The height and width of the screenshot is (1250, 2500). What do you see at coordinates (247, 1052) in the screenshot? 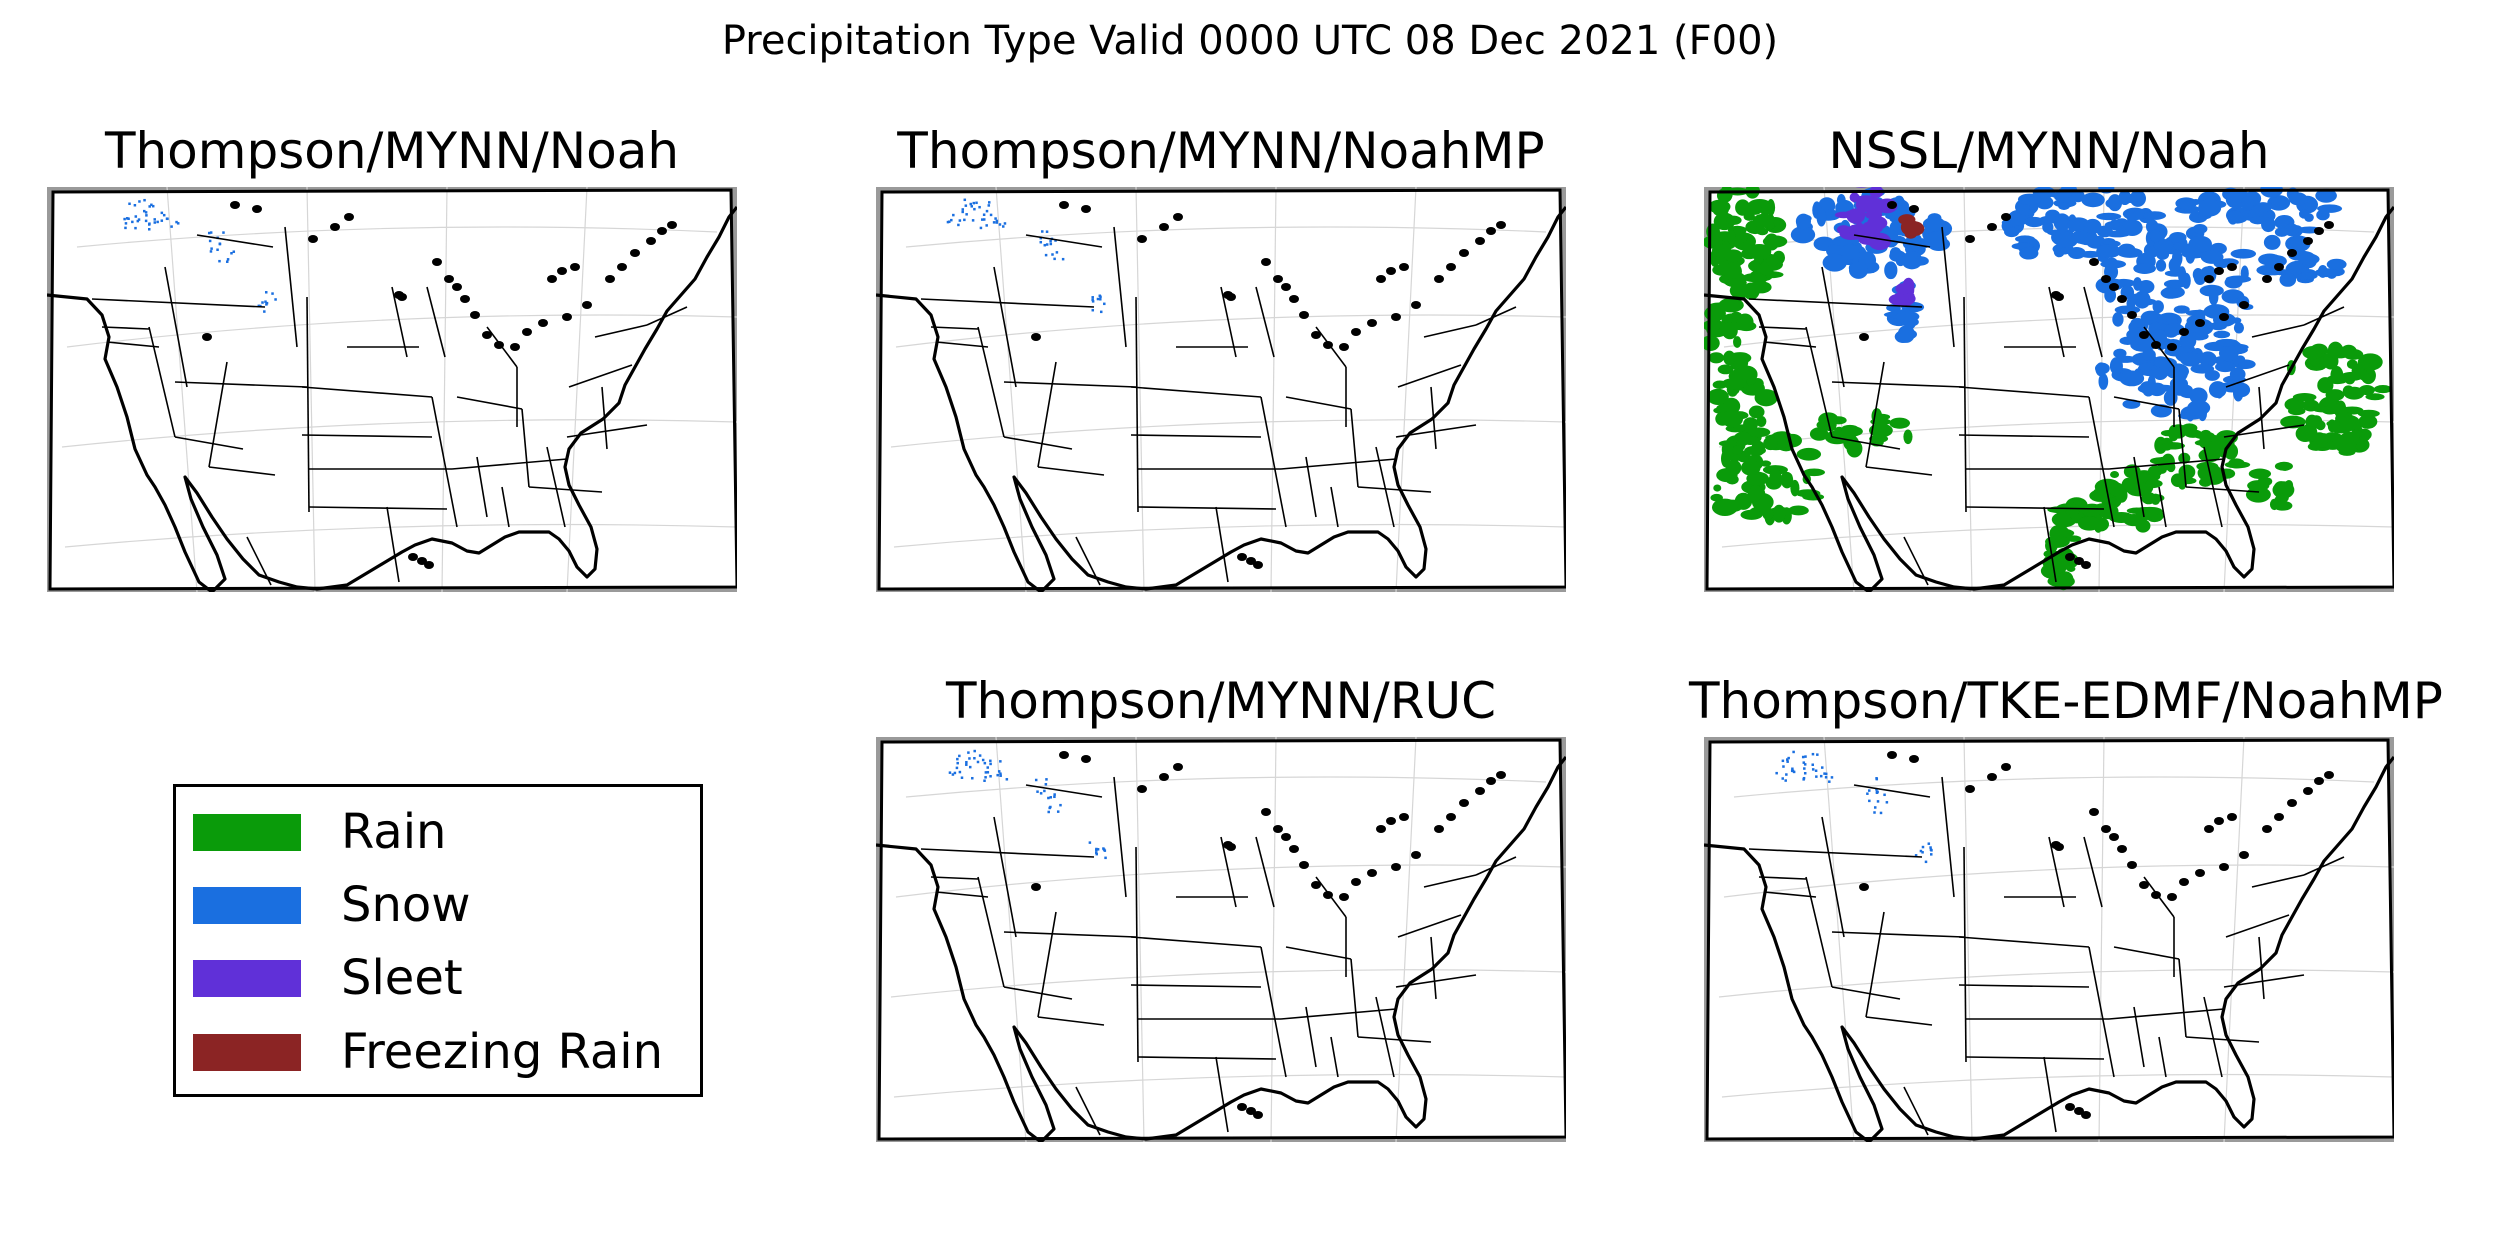
I see `freezing-rain-swatch` at bounding box center [247, 1052].